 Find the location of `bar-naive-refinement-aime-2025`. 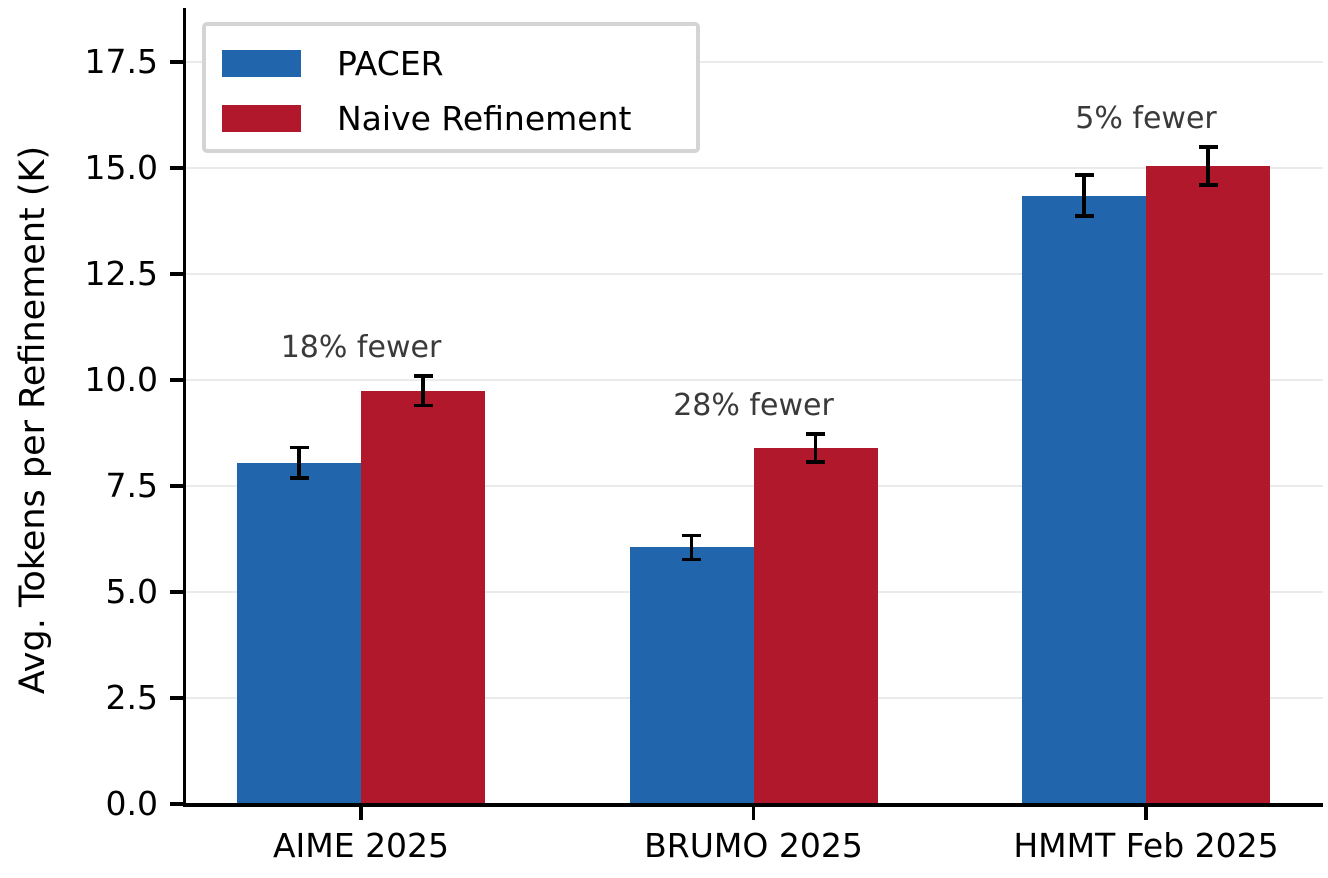

bar-naive-refinement-aime-2025 is located at coordinates (423, 597).